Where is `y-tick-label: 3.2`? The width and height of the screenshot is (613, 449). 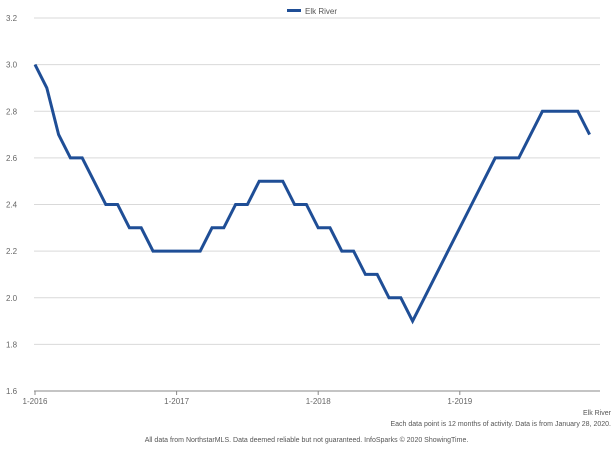
y-tick-label: 3.2 is located at coordinates (12, 18).